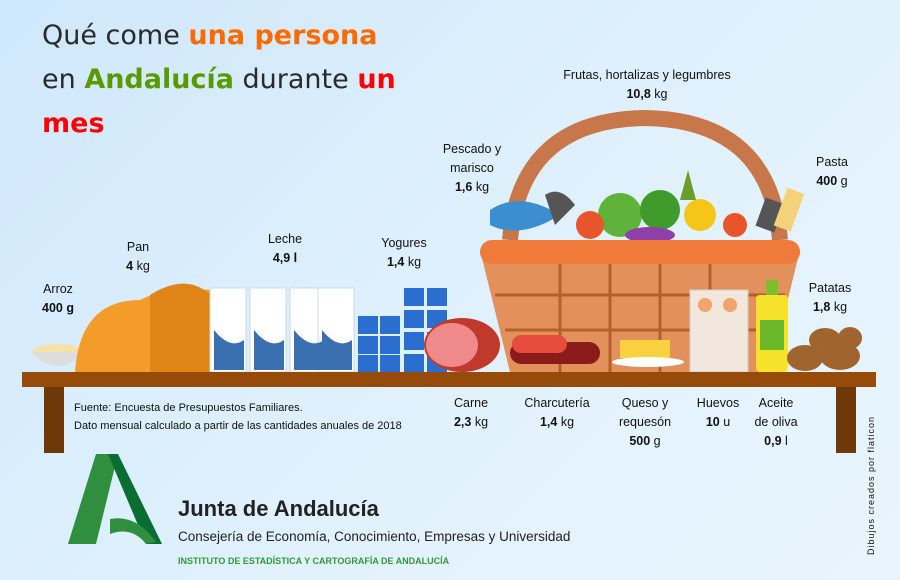 This screenshot has height=580, width=900. What do you see at coordinates (784, 441) in the screenshot?
I see `item-unit: l` at bounding box center [784, 441].